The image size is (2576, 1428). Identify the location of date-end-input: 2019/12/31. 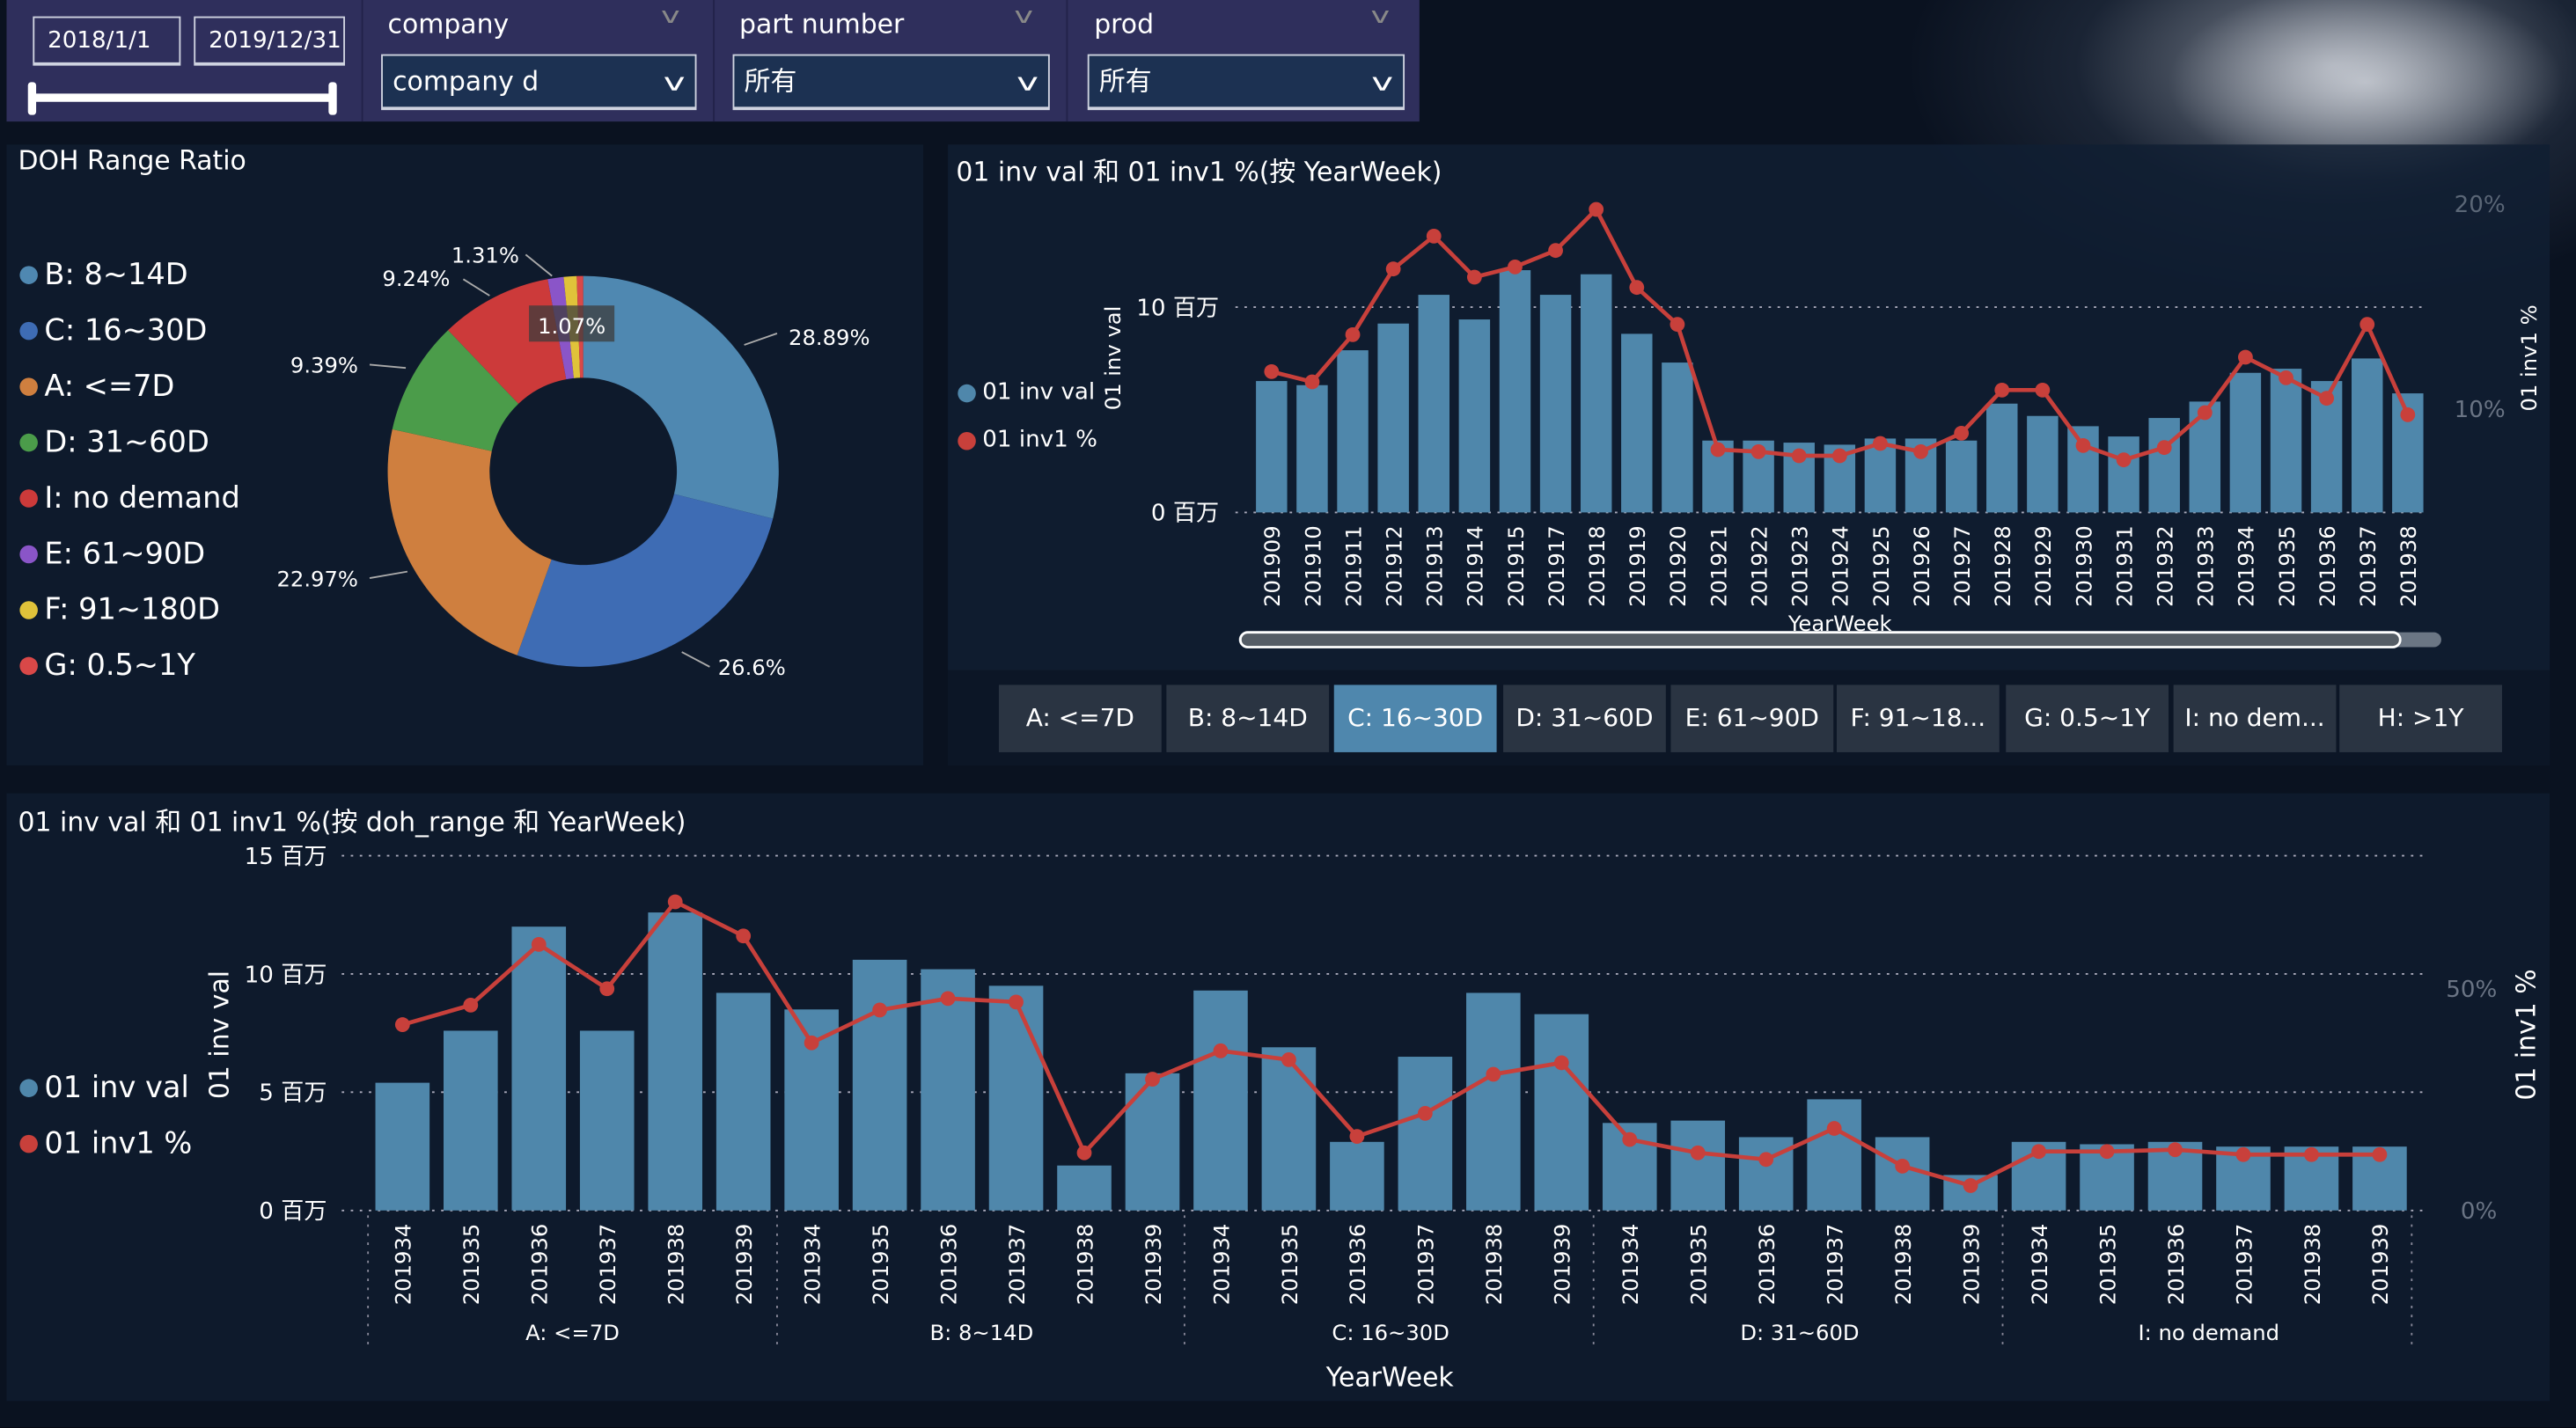
(270, 41).